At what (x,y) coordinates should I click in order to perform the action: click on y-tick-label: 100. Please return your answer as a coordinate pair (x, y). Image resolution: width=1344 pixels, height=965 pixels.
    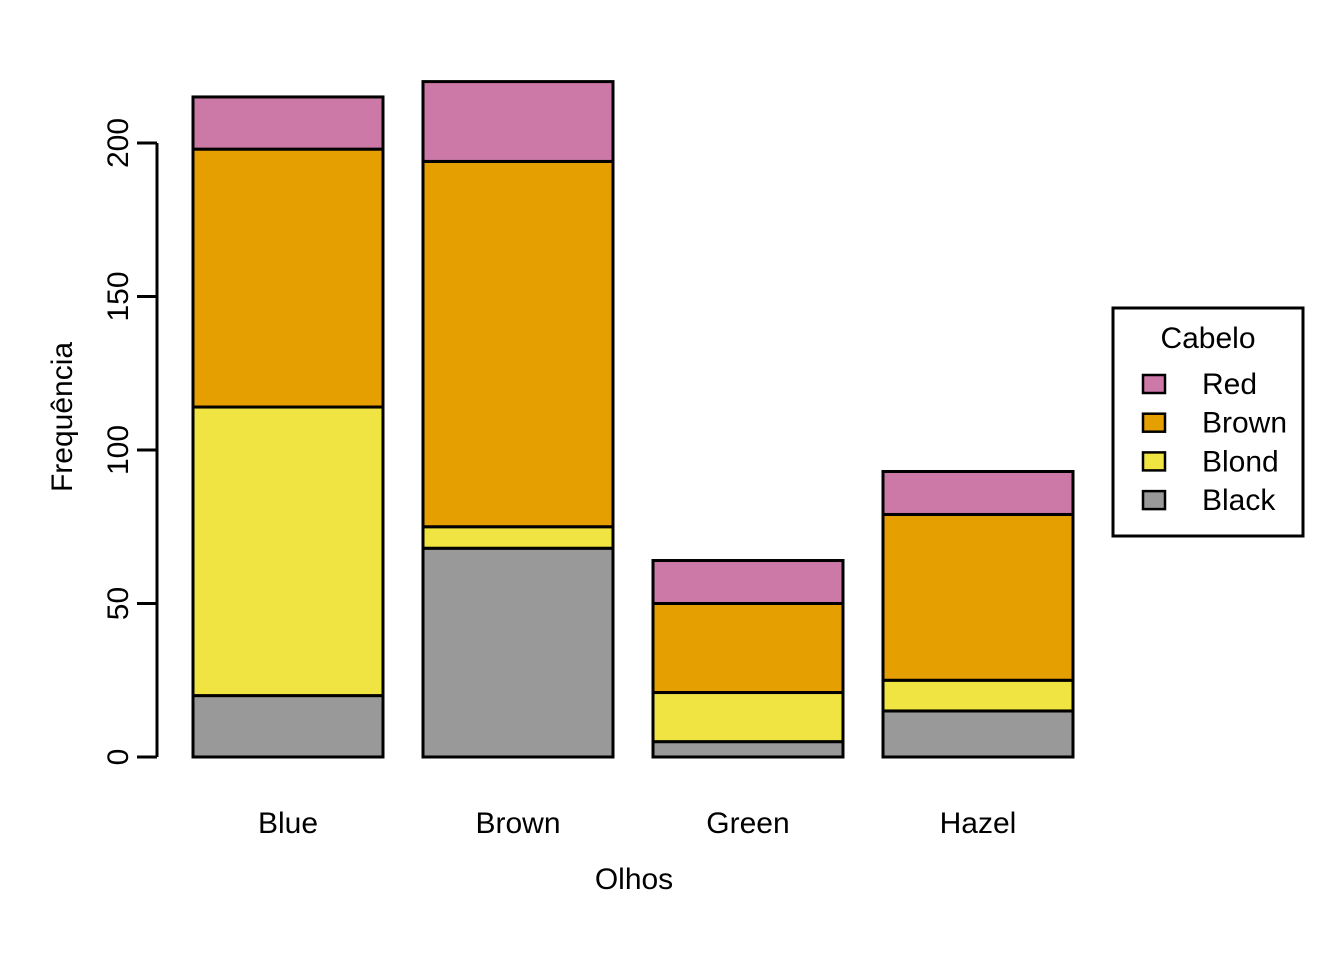
    Looking at the image, I should click on (118, 450).